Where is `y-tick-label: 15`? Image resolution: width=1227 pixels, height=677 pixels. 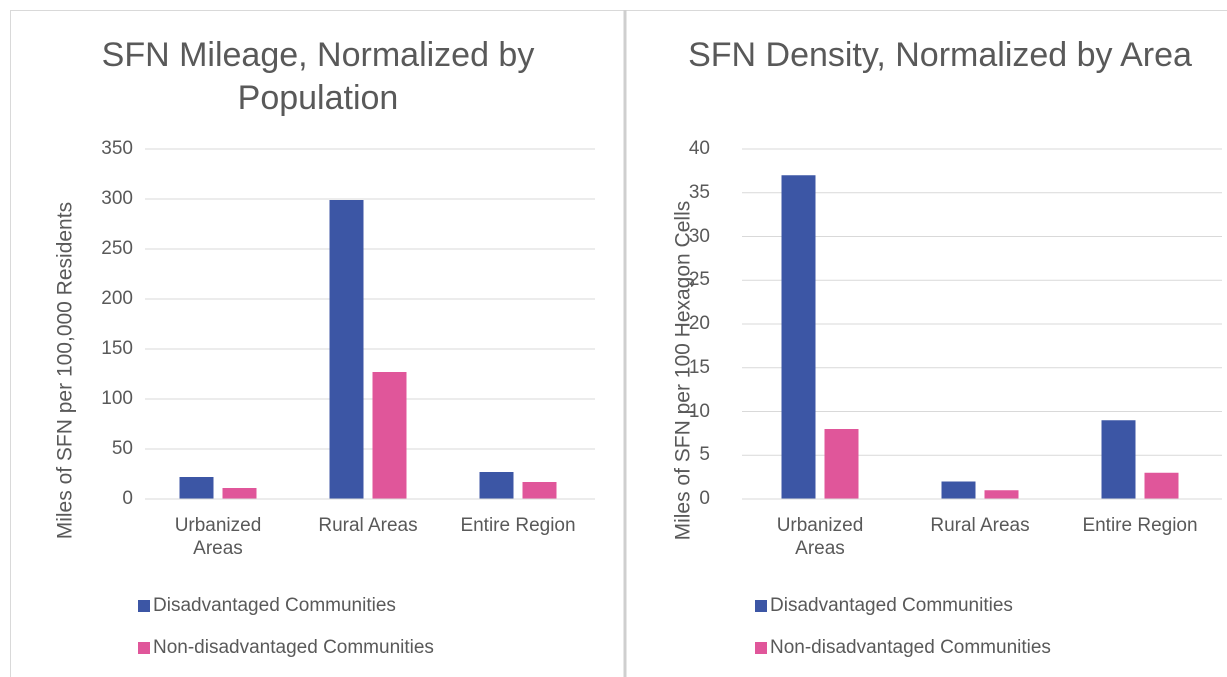 y-tick-label: 15 is located at coordinates (699, 367).